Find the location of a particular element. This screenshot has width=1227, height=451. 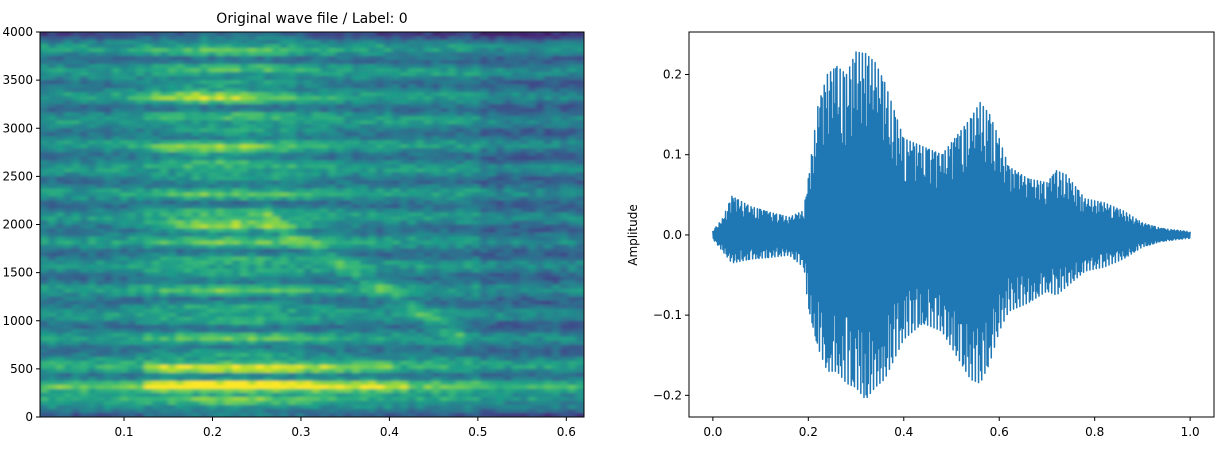

waveform-x-axis: 0.0 0.2 0.4 0.6 0.8 1.0 is located at coordinates (951, 428).